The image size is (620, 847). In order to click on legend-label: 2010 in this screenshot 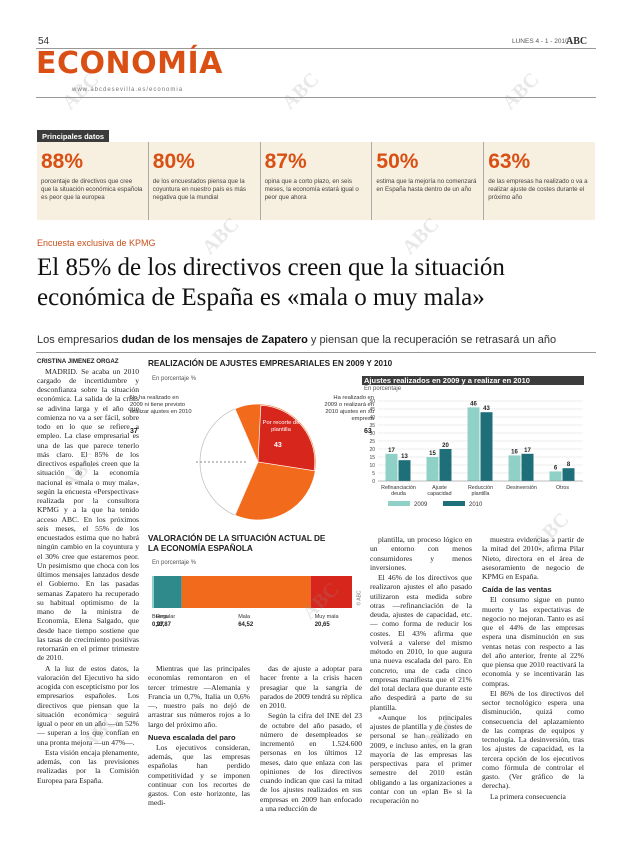, I will do `click(476, 505)`.